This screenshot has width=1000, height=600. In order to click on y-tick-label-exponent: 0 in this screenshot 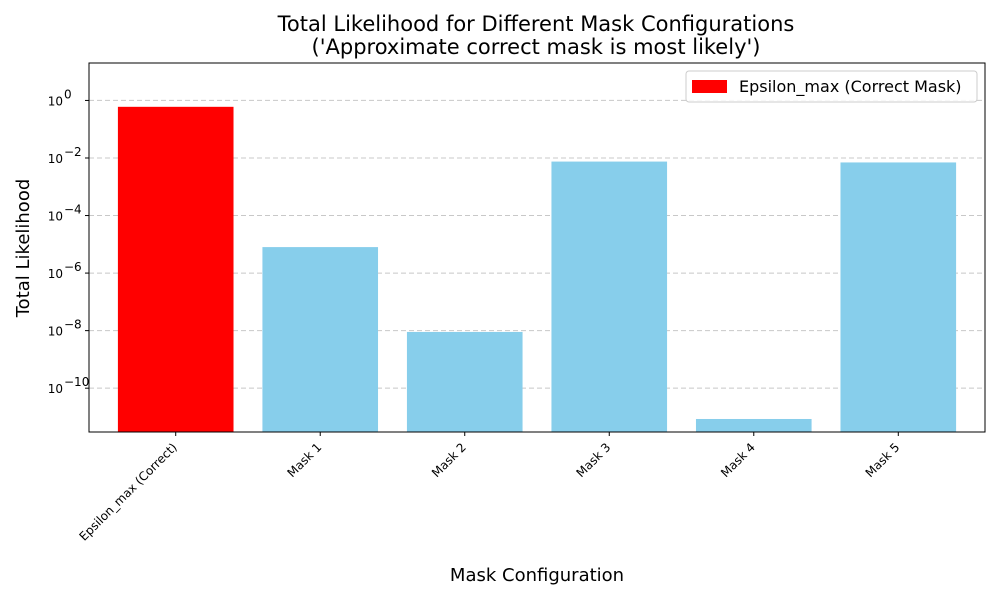, I will do `click(68, 94)`.